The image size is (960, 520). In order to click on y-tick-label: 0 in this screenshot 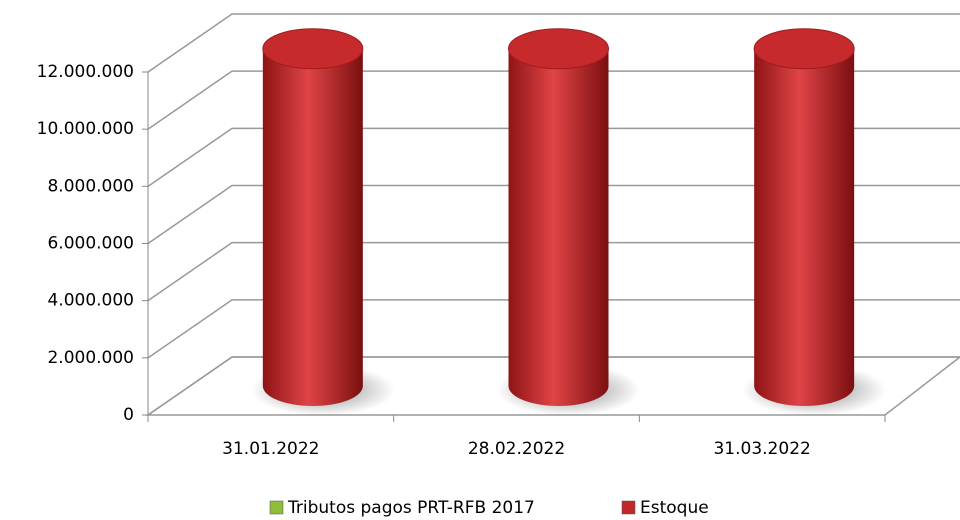, I will do `click(128, 415)`.